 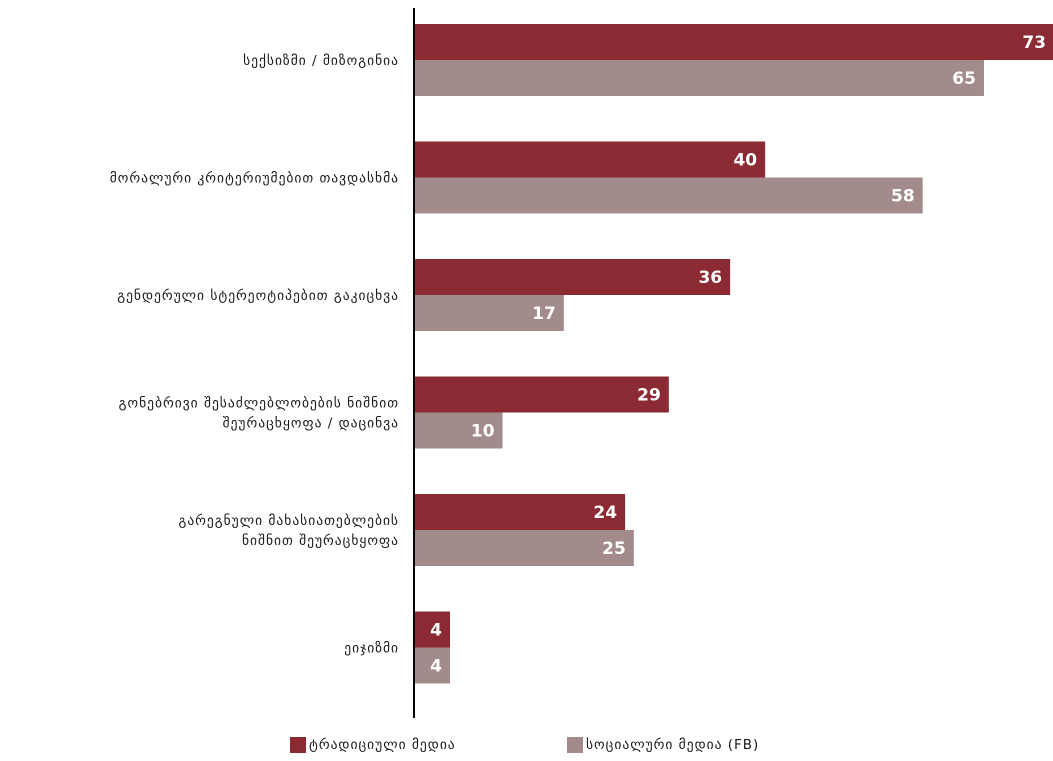 I want to click on value-label-traditional-5: 4, so click(x=436, y=631).